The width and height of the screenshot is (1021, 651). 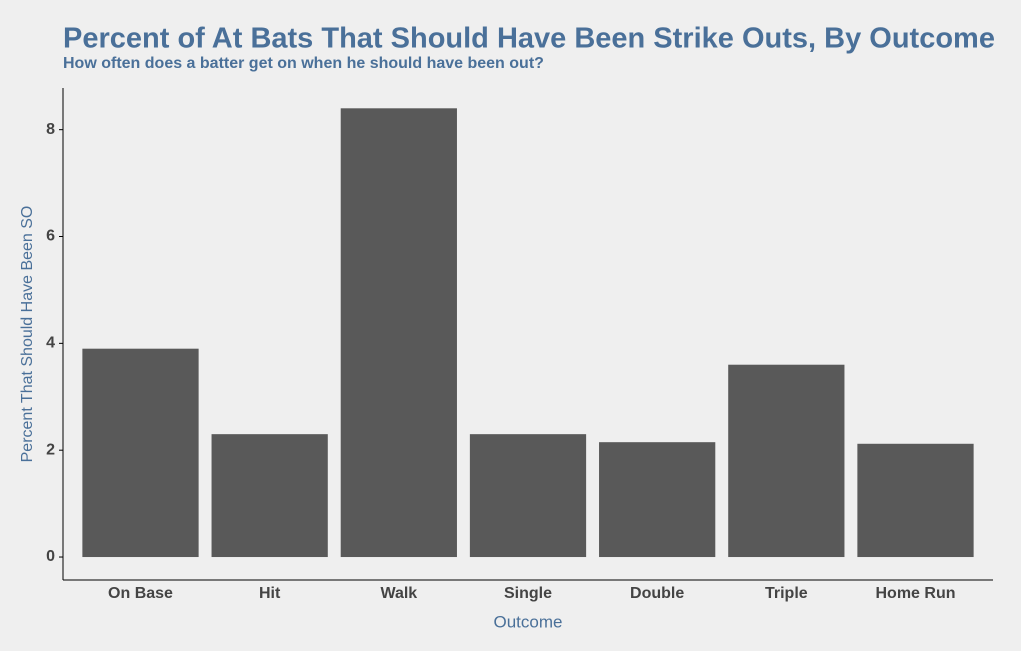 What do you see at coordinates (398, 593) in the screenshot?
I see `x-tick-label: Walk` at bounding box center [398, 593].